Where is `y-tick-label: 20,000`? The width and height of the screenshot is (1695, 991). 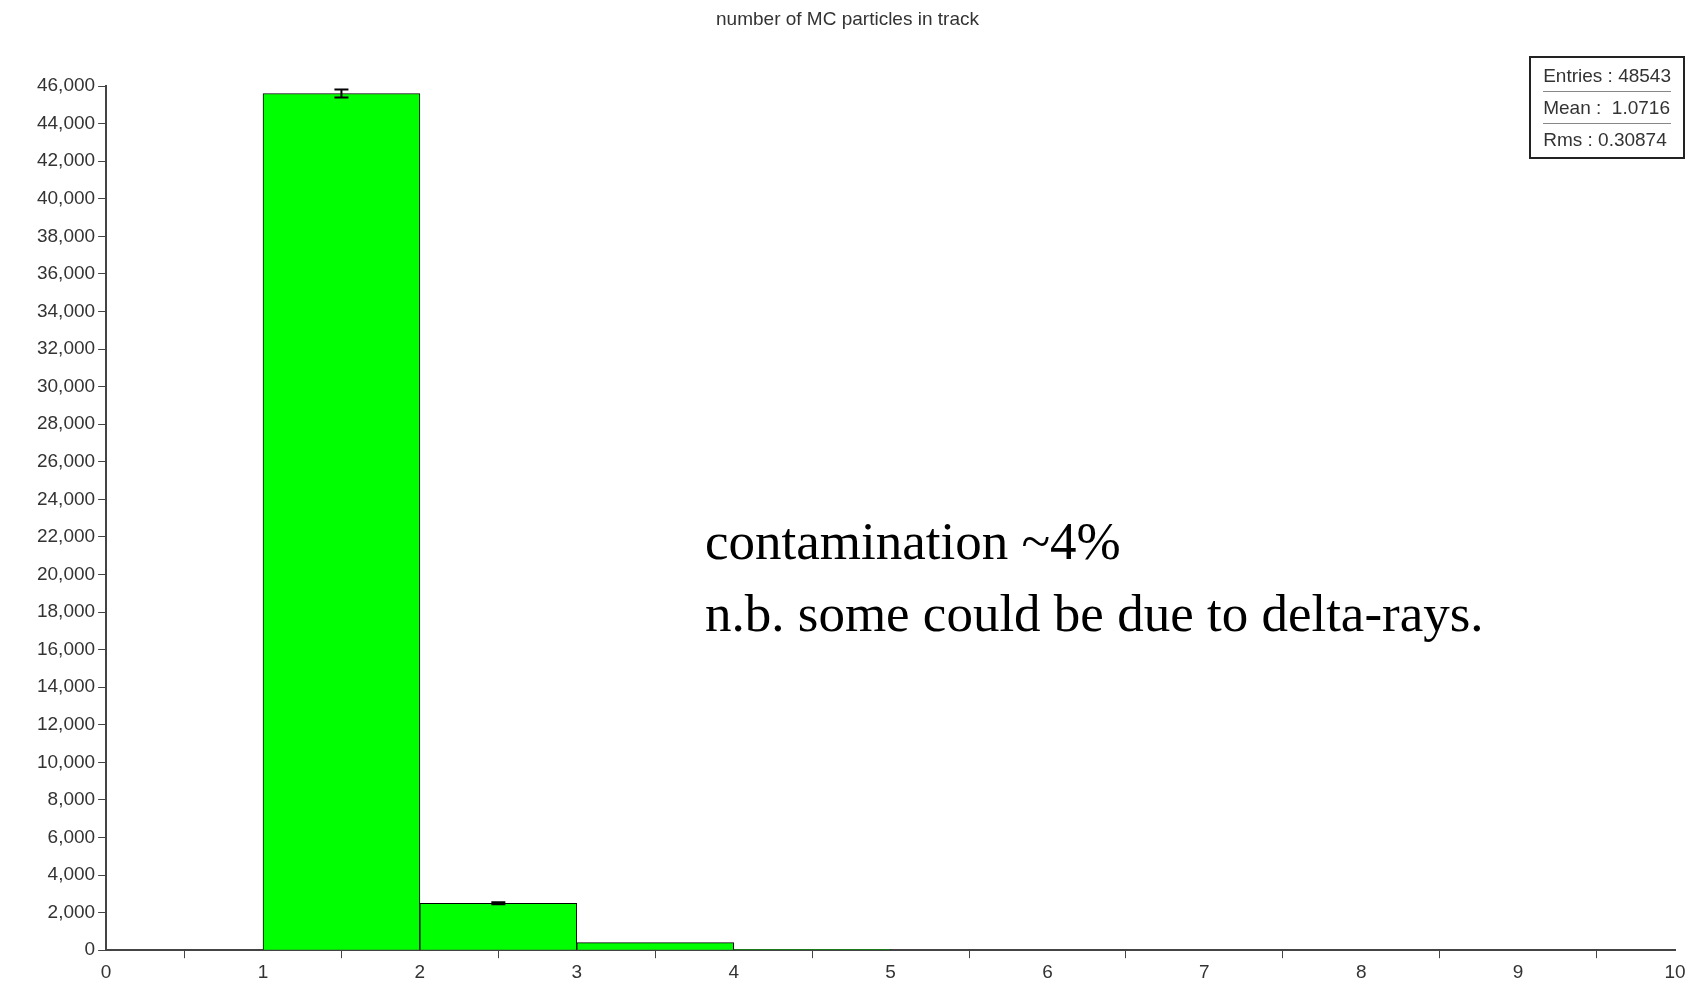 y-tick-label: 20,000 is located at coordinates (66, 573).